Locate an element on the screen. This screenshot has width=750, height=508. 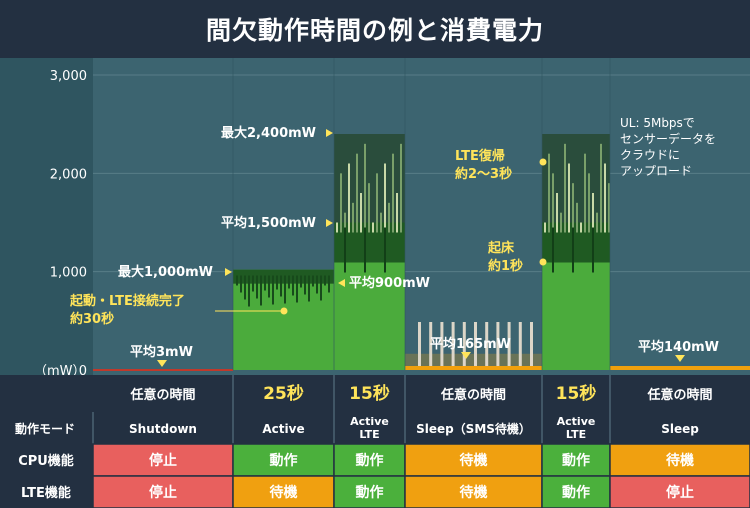
annotation-wake: 起床約1秒 is located at coordinates (505, 257).